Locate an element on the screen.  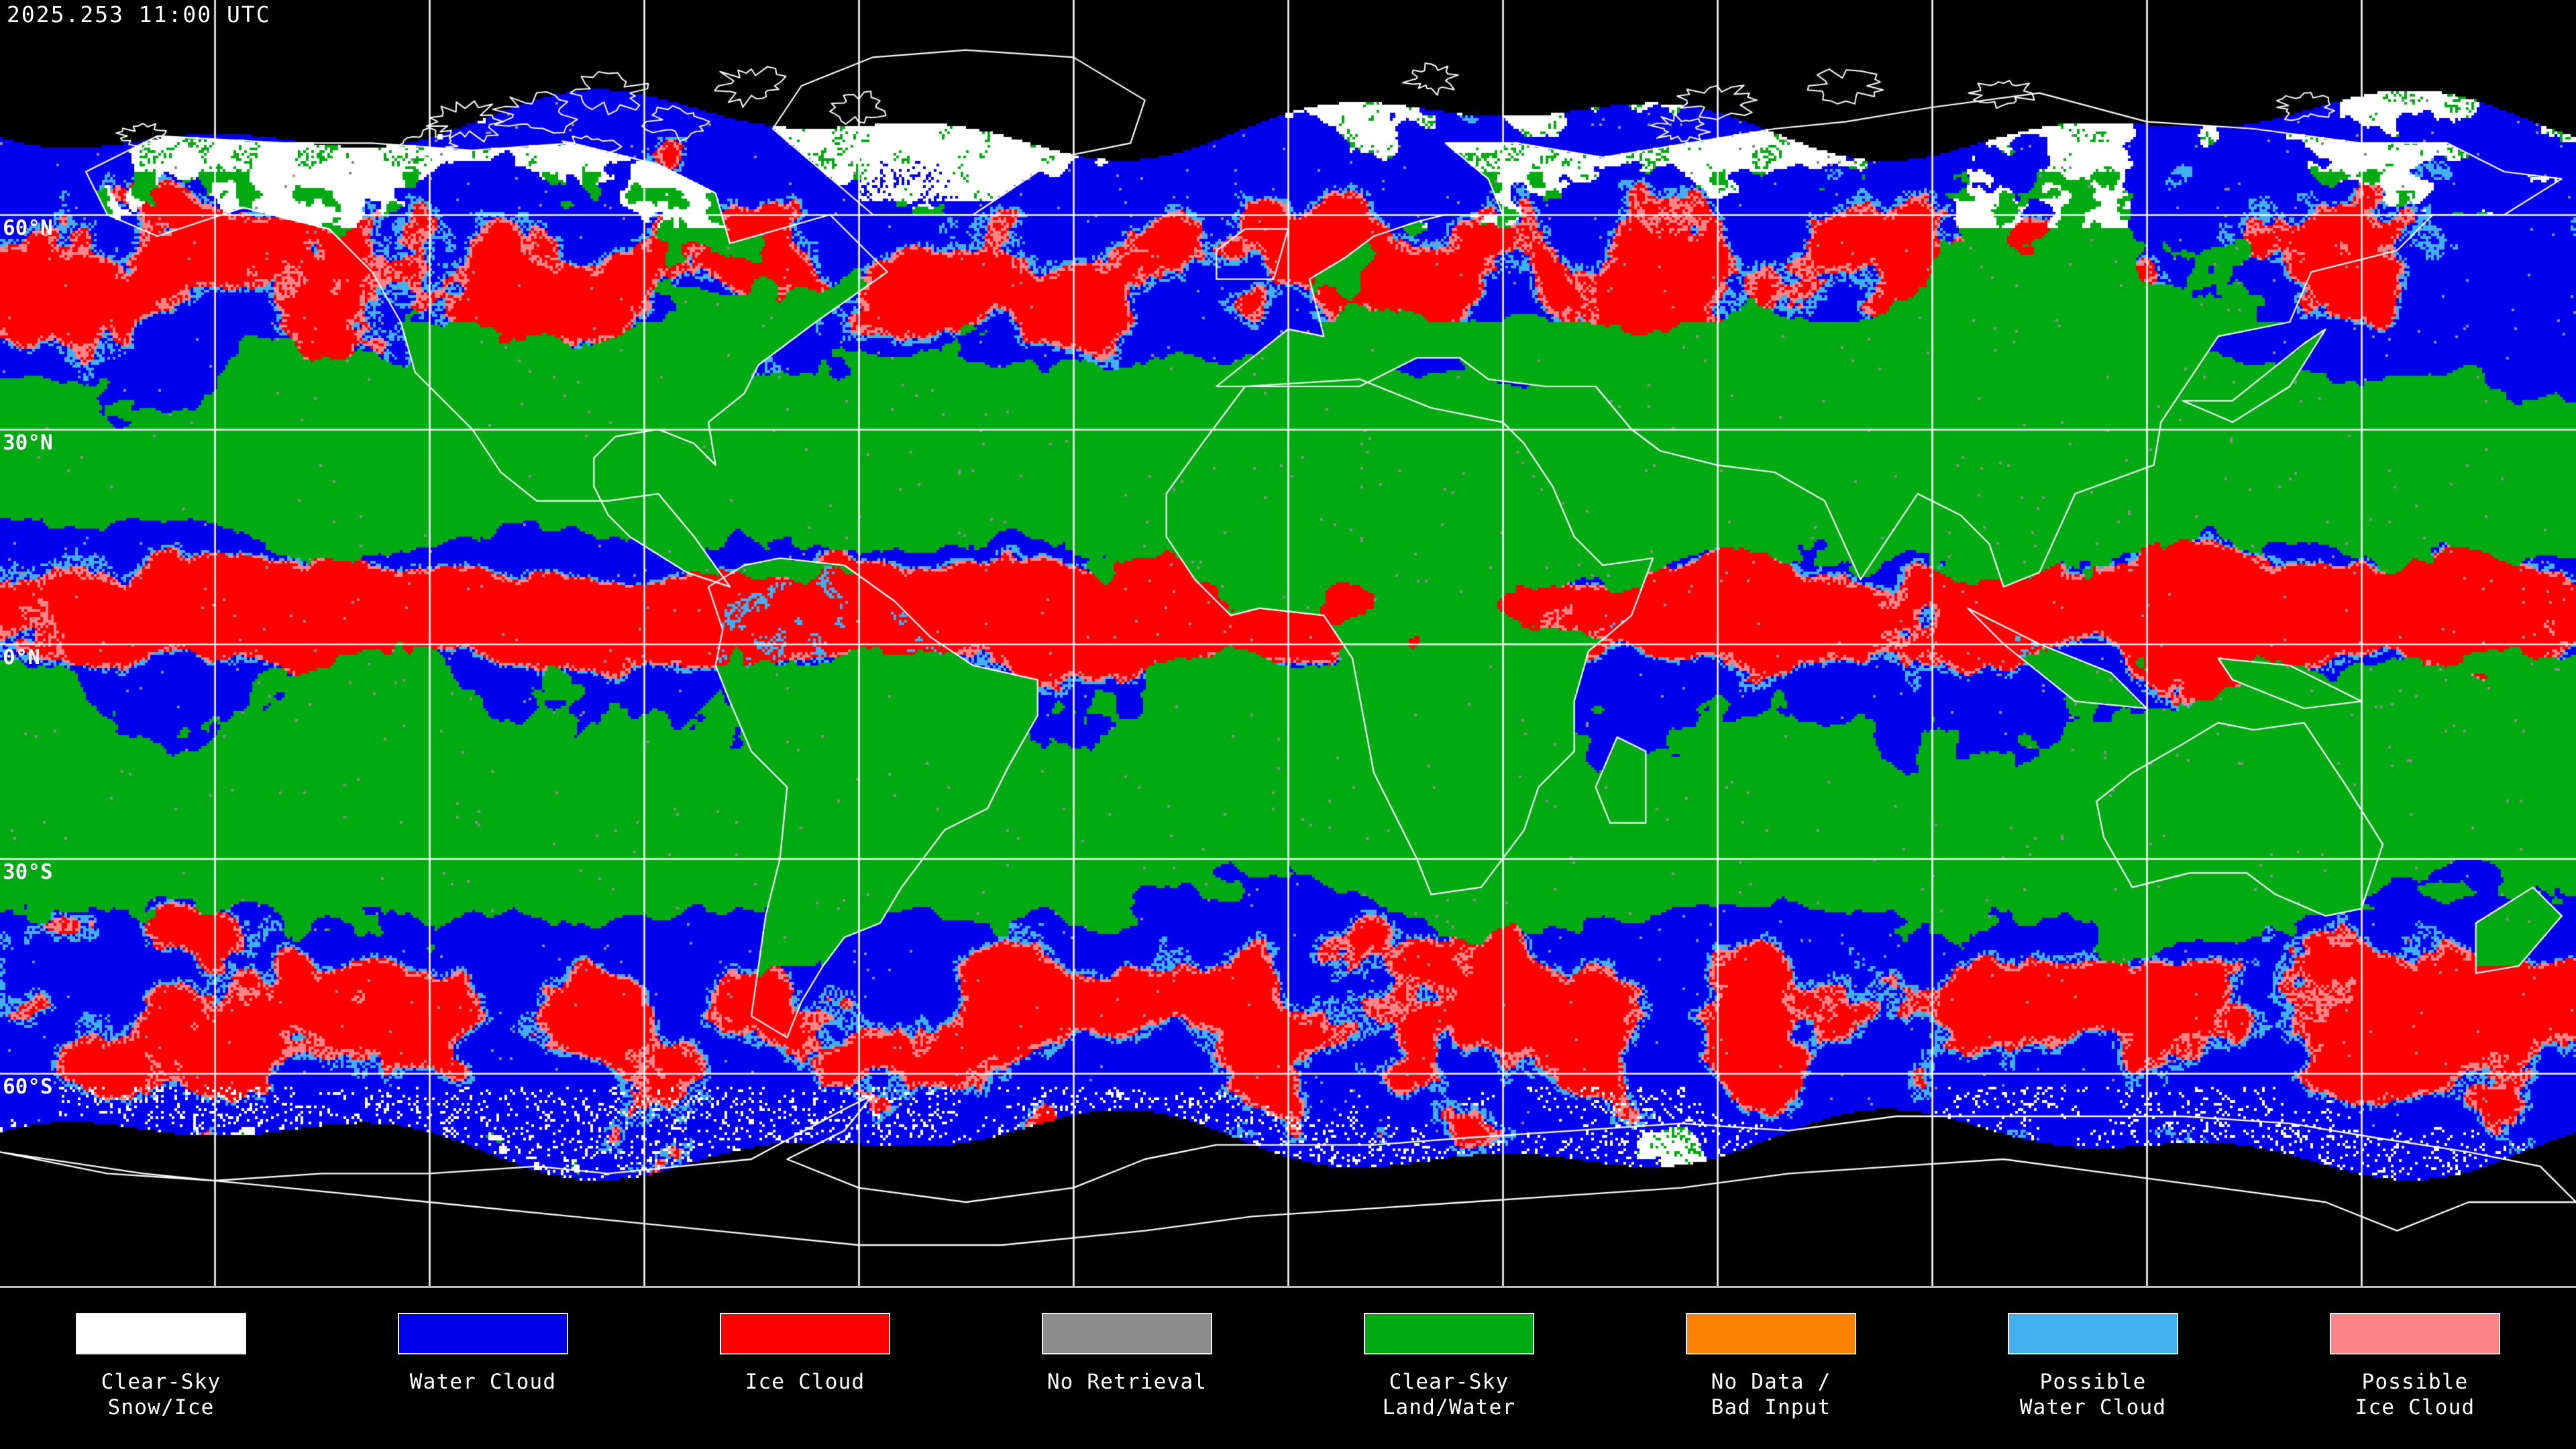
legend-label-ice-cloud: Ice Cloud is located at coordinates (805, 1382).